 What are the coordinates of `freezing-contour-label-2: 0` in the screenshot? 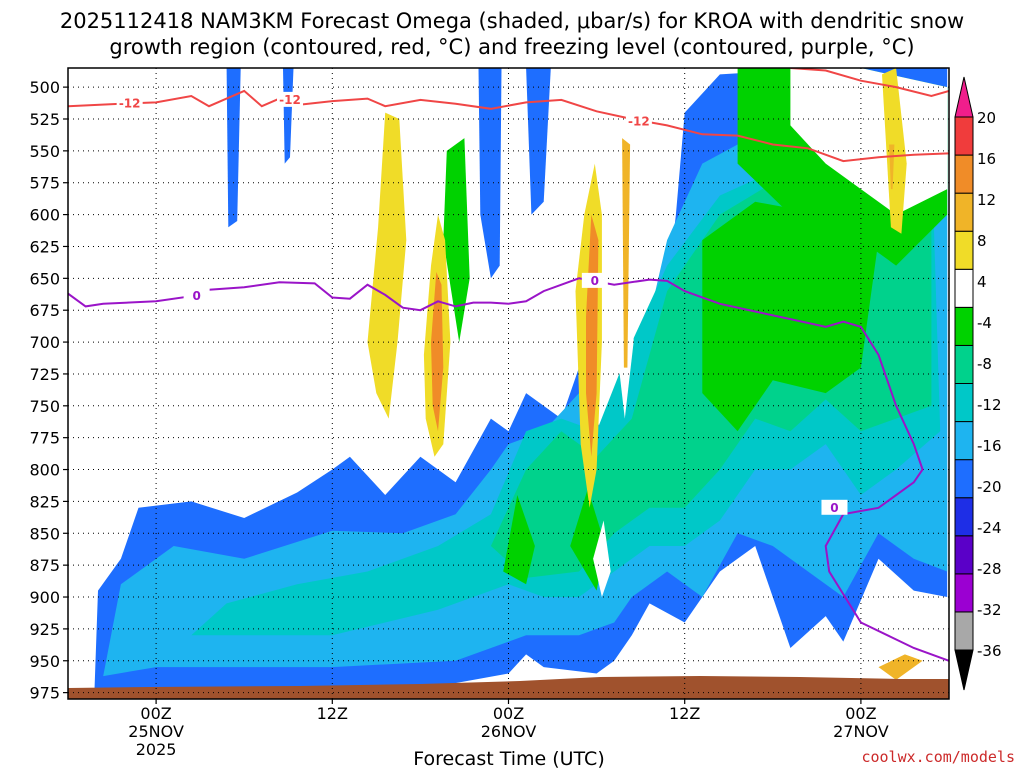 It's located at (594, 280).